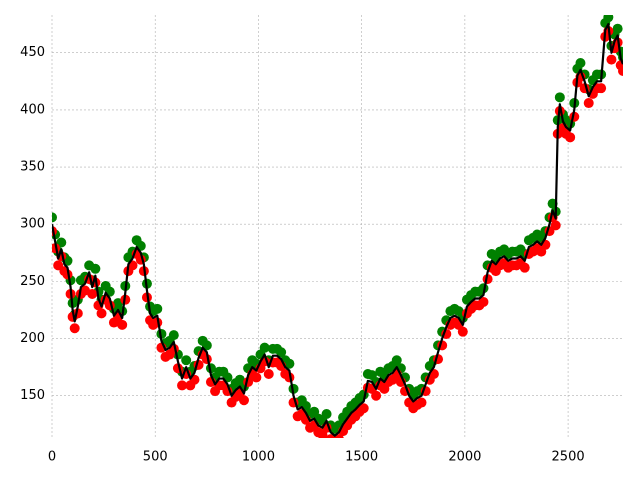  I want to click on x-tick-label: 2000, so click(464, 457).